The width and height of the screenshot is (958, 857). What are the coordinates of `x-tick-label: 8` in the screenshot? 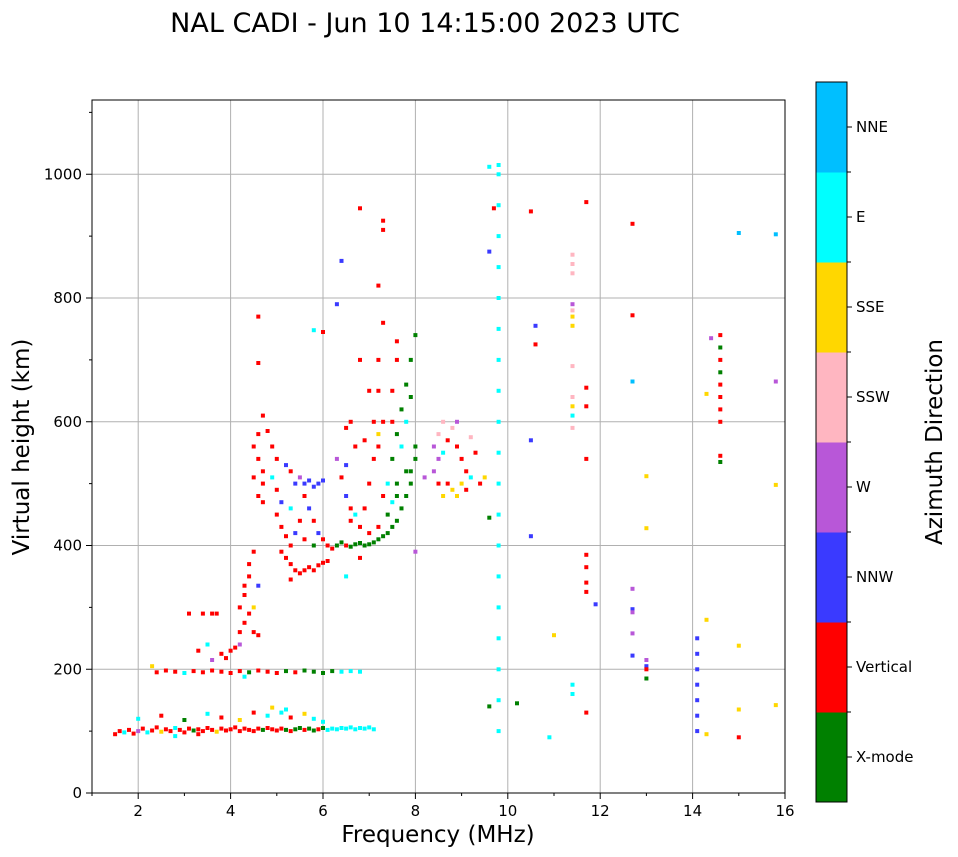 It's located at (416, 811).